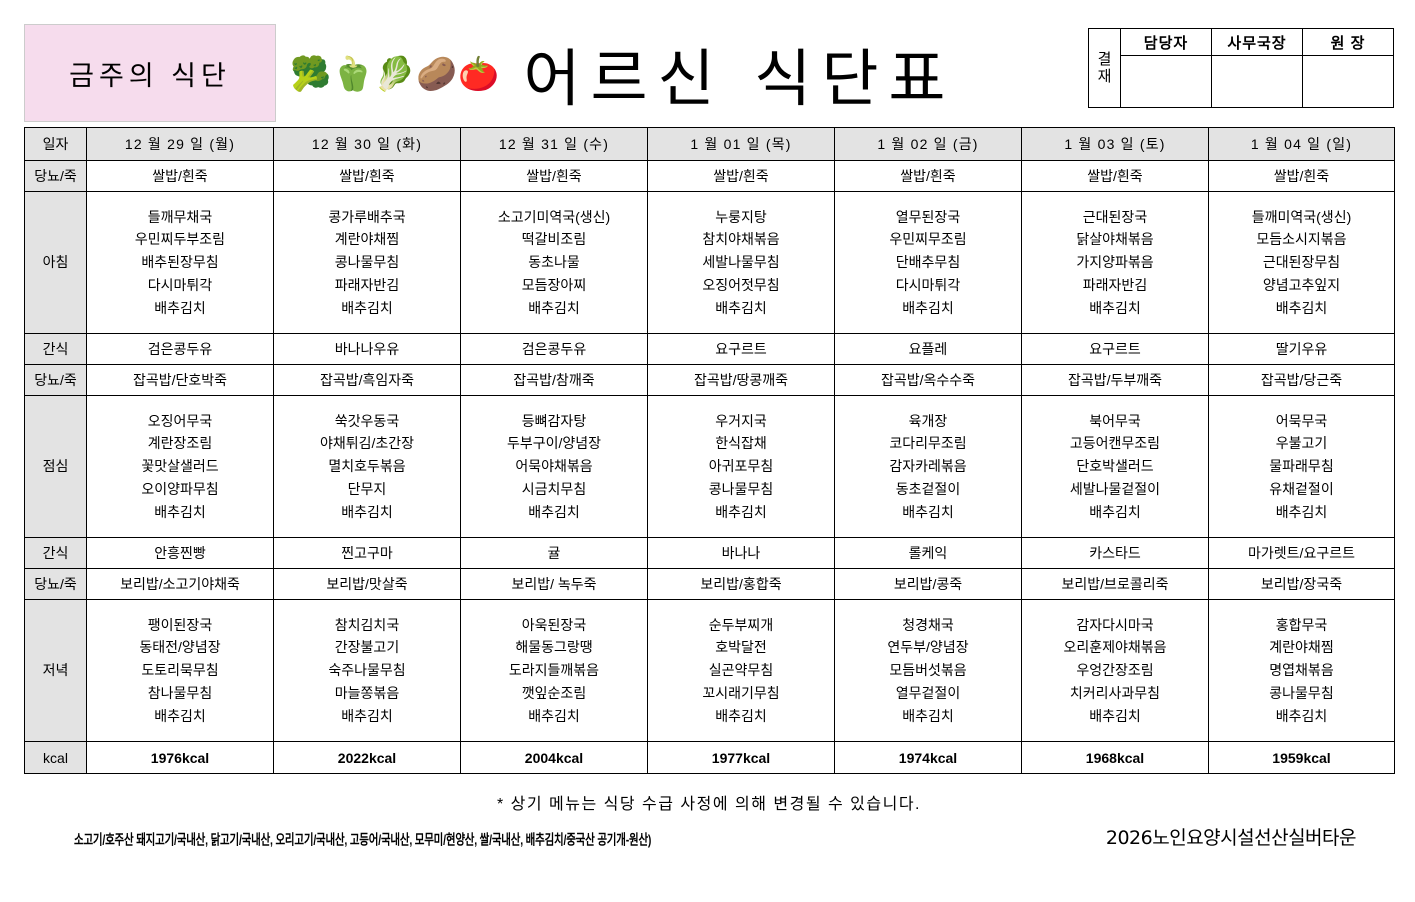  I want to click on approval-column-director: 사무국장, so click(1257, 68).